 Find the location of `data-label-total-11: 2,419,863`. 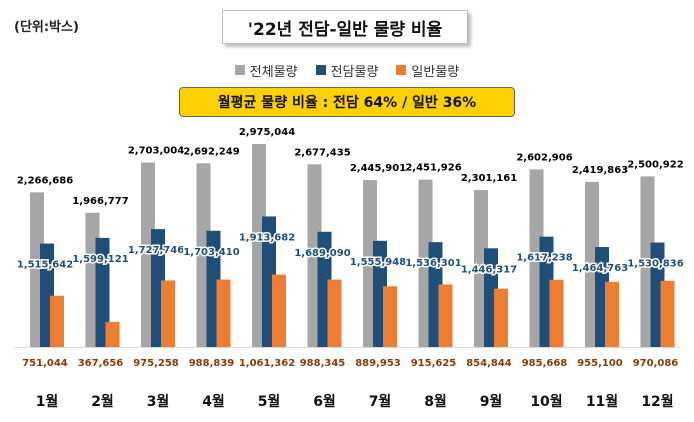

data-label-total-11: 2,419,863 is located at coordinates (600, 170).